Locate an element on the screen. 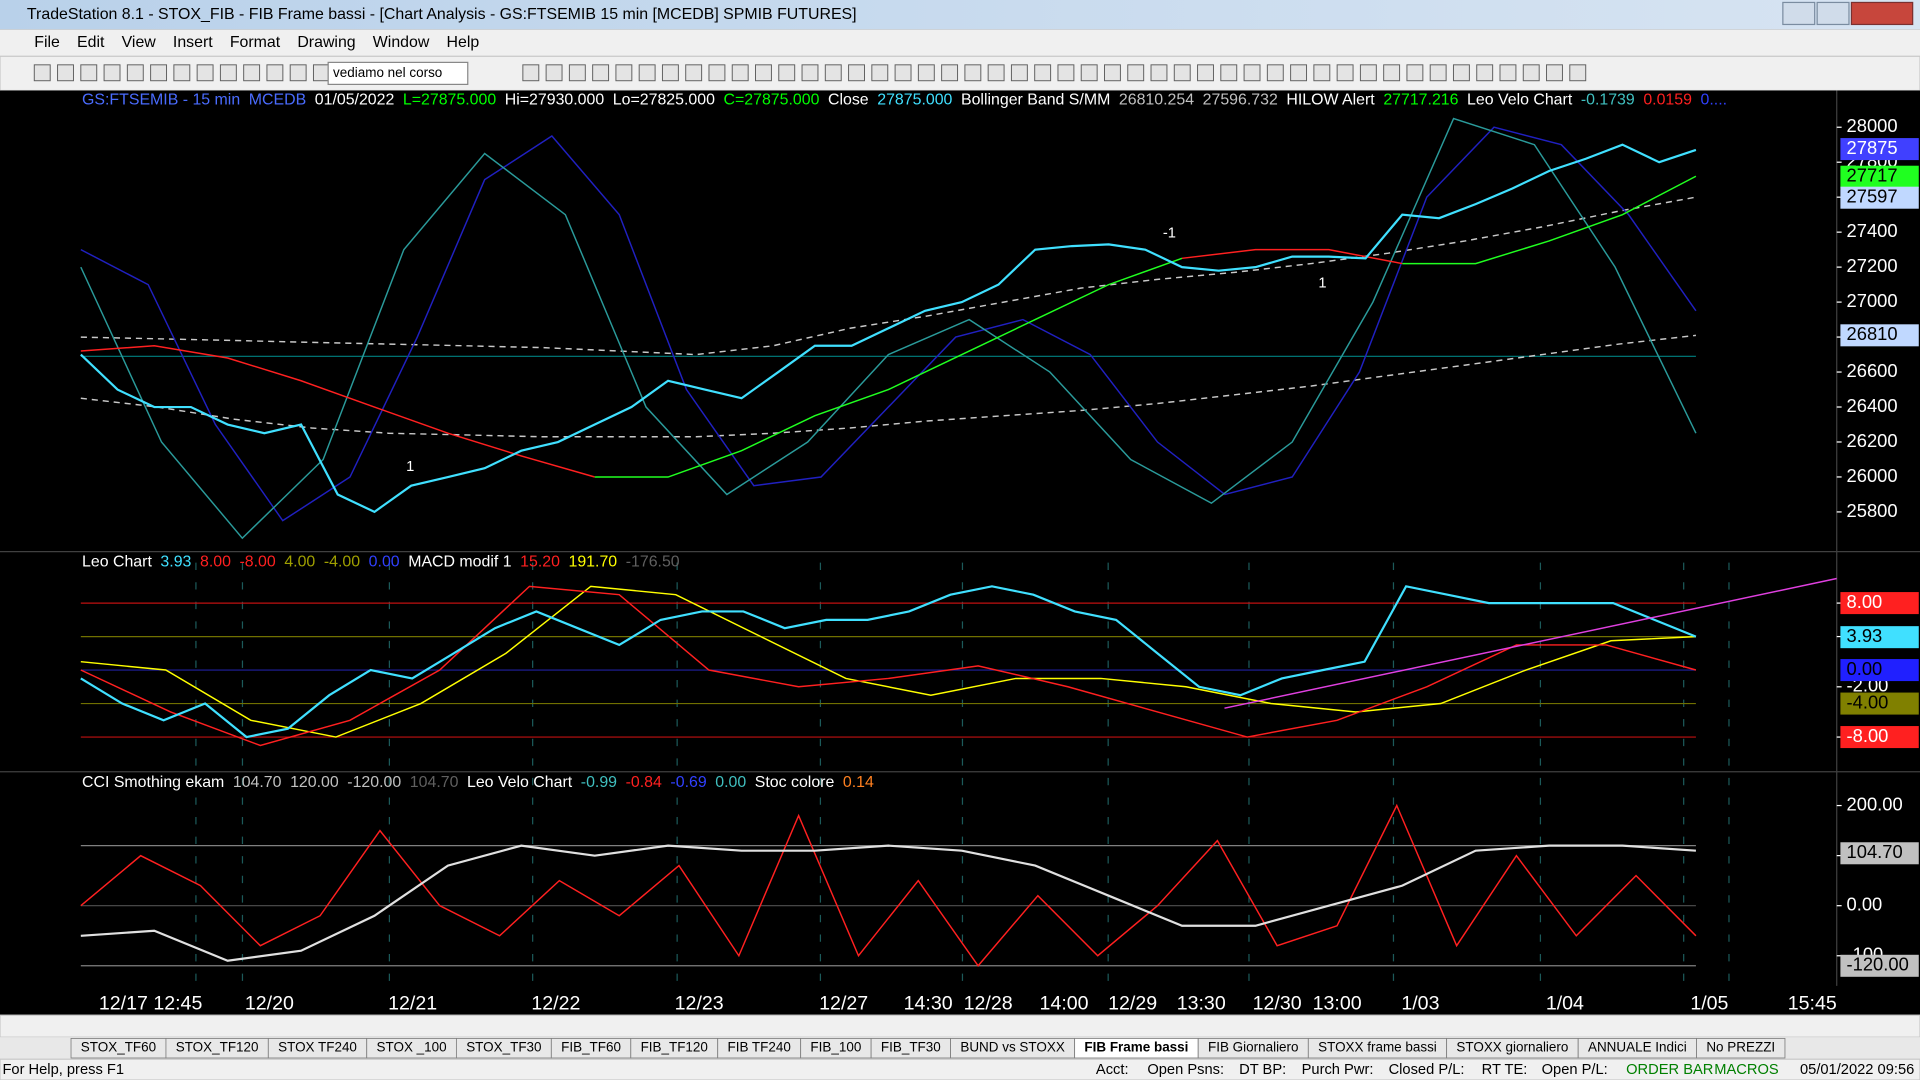  header-item: Leo Velo Chart is located at coordinates (1520, 100).